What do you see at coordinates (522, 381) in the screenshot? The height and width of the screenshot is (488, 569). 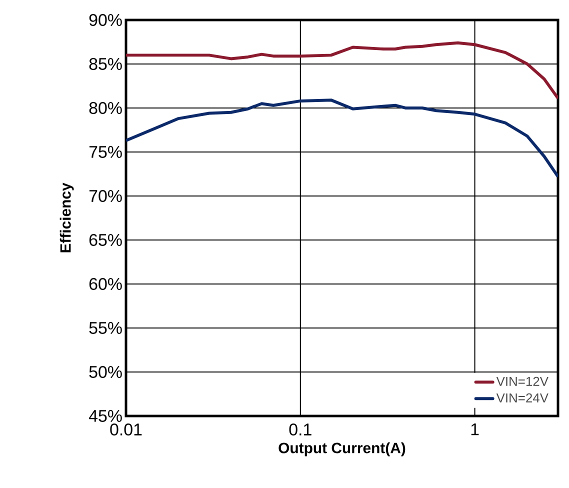 I see `legend-label: VIN=12V` at bounding box center [522, 381].